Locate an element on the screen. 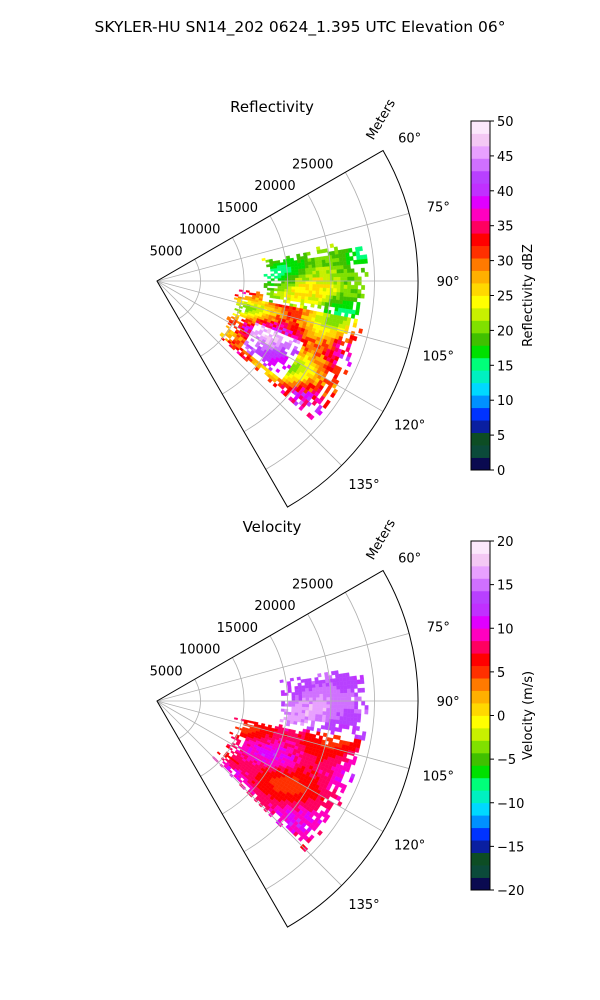 This screenshot has height=1000, width=600. colorbar-tick-label: 10 is located at coordinates (505, 629).